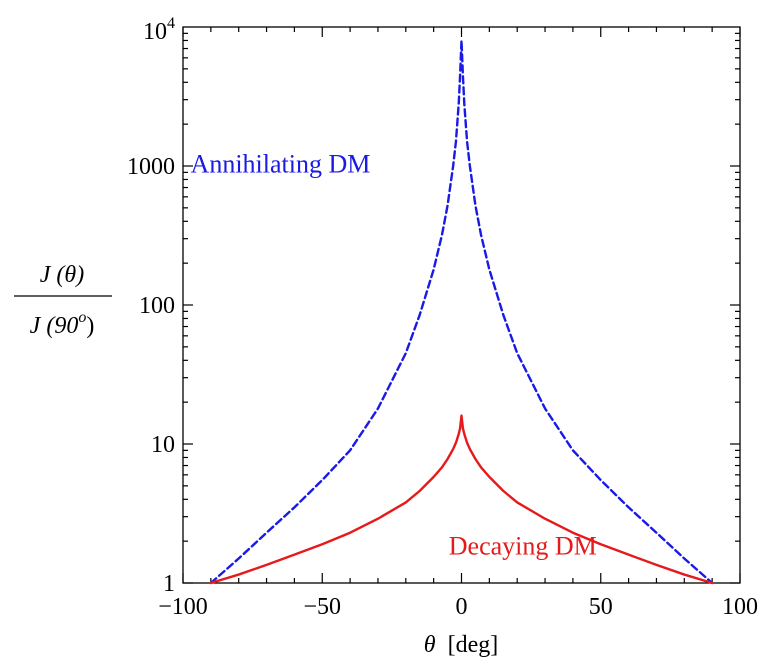 Image resolution: width=768 pixels, height=667 pixels. I want to click on y-tick-label: 1, so click(169, 584).